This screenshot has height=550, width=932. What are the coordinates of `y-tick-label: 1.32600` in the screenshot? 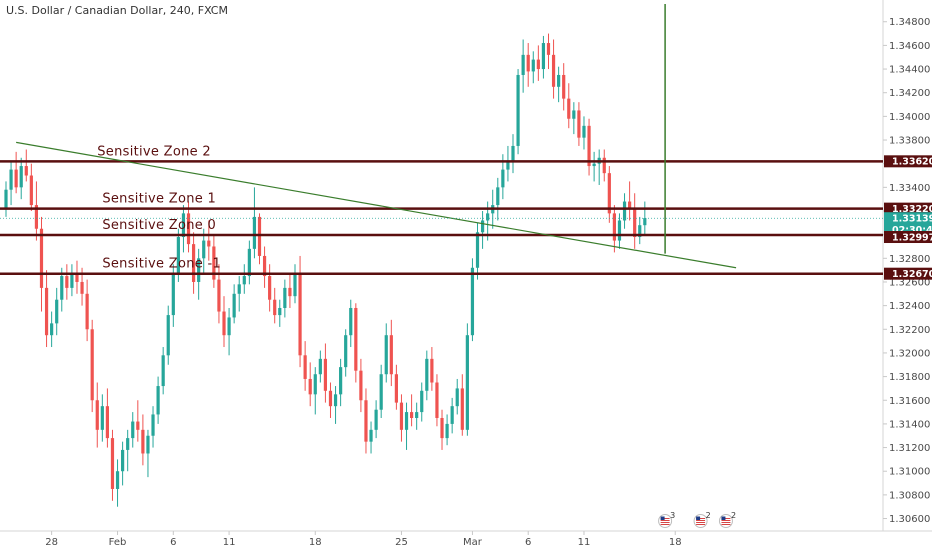 It's located at (909, 282).